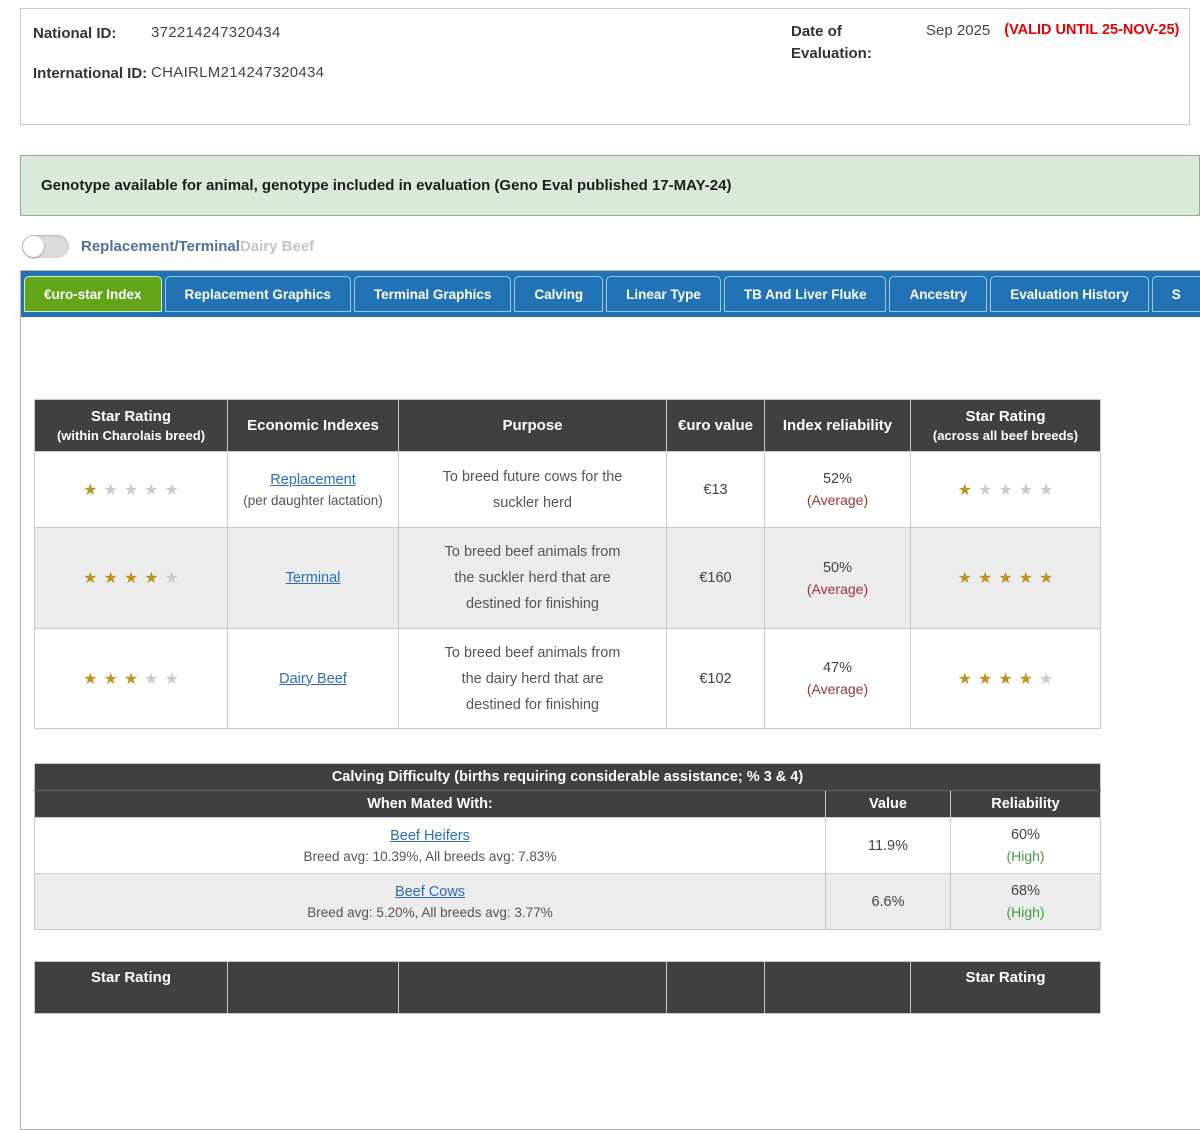  What do you see at coordinates (1025, 891) in the screenshot?
I see `calving-reliability-value: 68%` at bounding box center [1025, 891].